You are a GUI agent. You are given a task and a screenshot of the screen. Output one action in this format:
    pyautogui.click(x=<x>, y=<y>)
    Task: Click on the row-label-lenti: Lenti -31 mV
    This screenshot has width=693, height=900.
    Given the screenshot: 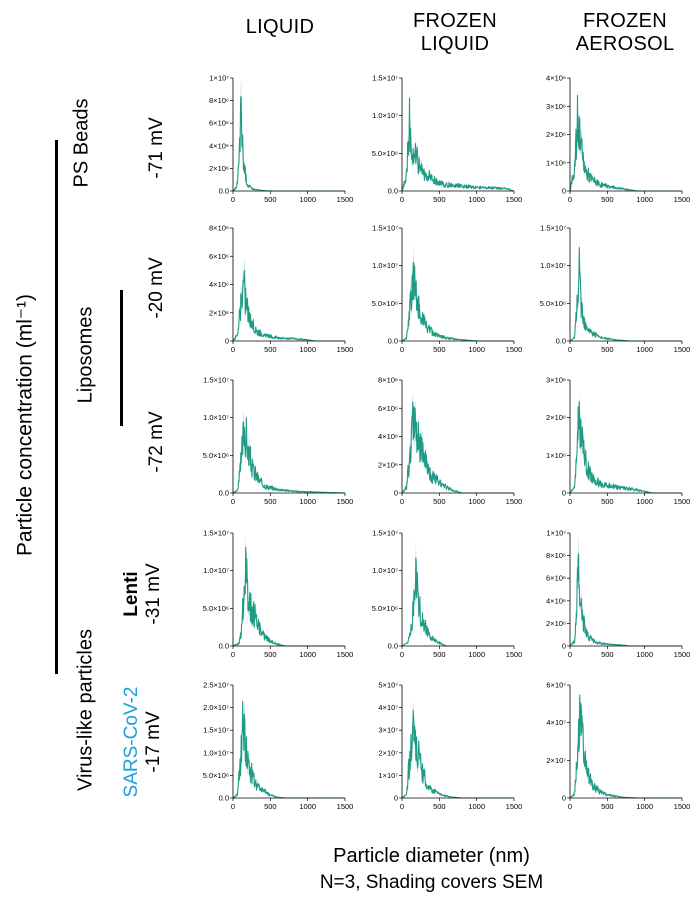 What is the action you would take?
    pyautogui.click(x=143, y=593)
    